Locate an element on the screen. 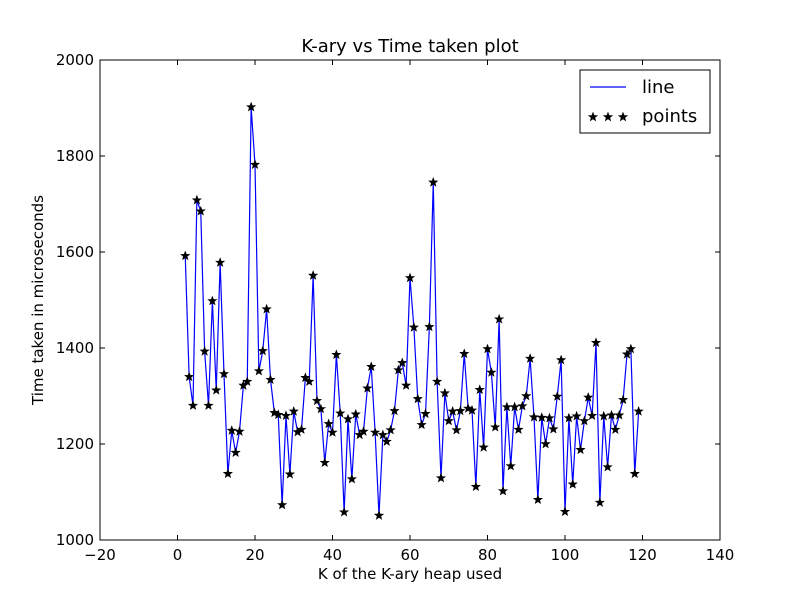 The image size is (800, 600). legend-box is located at coordinates (645, 101).